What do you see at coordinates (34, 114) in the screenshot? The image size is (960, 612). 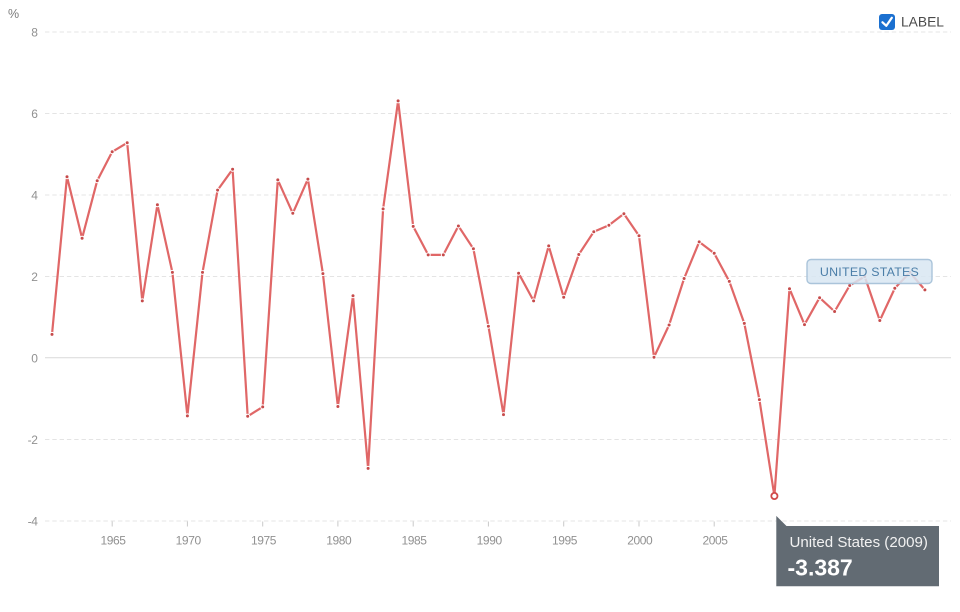 I see `svg-text: 6` at bounding box center [34, 114].